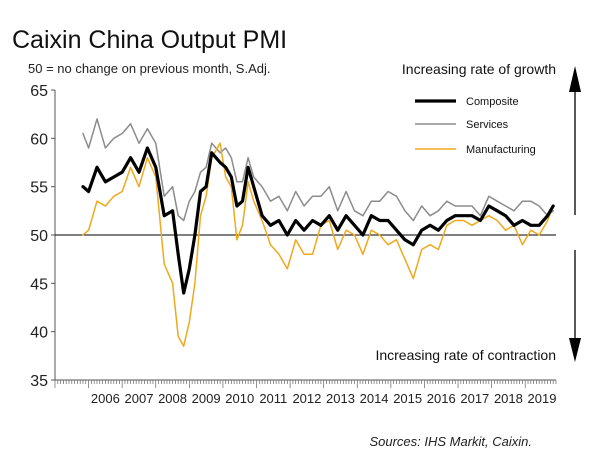 The image size is (594, 458). What do you see at coordinates (306, 398) in the screenshot?
I see `x-tick-label: 2012` at bounding box center [306, 398].